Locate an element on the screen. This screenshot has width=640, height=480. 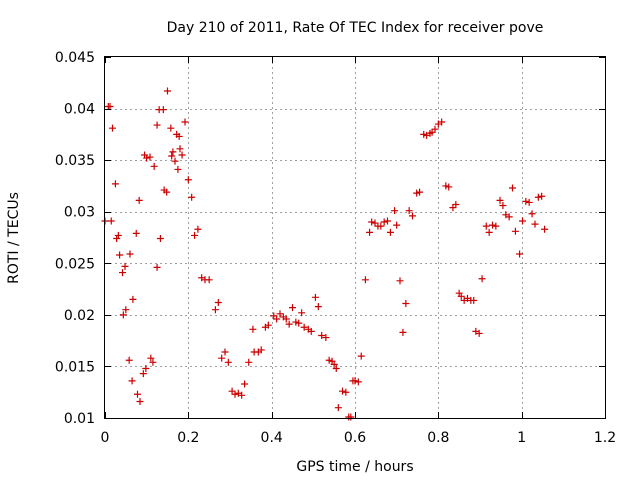
x-tick-labels: 0 0.2 0.4 0.6 0.8 1 1.2 is located at coordinates (359, 438).